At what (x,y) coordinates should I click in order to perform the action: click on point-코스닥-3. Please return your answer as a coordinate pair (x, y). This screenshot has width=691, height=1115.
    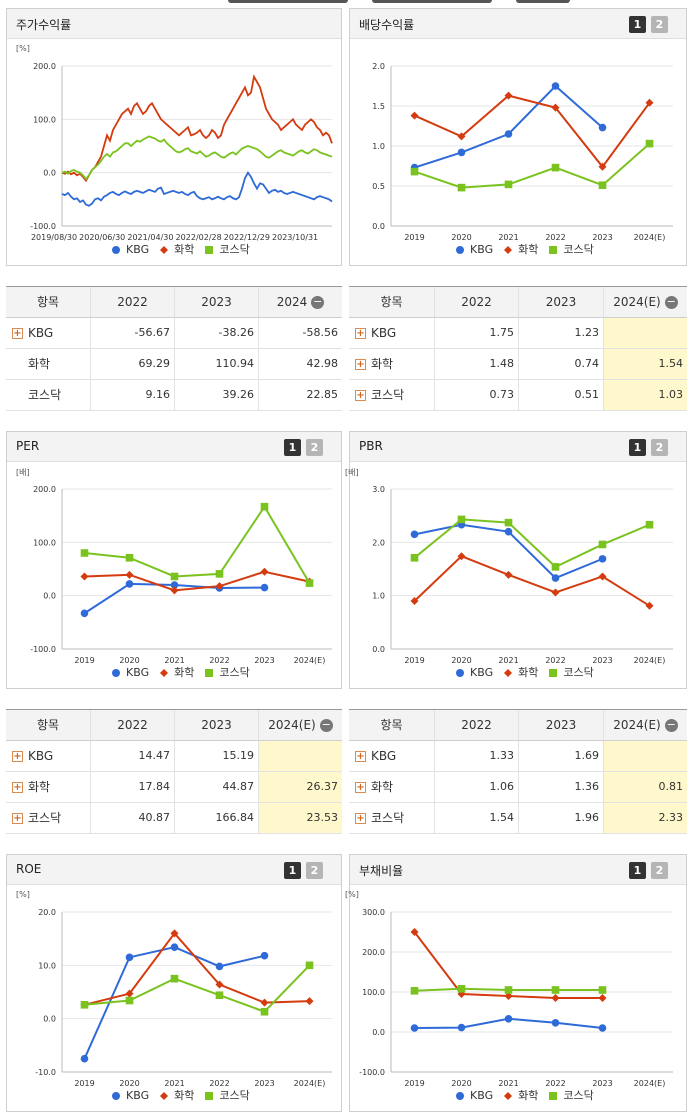
    Looking at the image, I should click on (555, 167).